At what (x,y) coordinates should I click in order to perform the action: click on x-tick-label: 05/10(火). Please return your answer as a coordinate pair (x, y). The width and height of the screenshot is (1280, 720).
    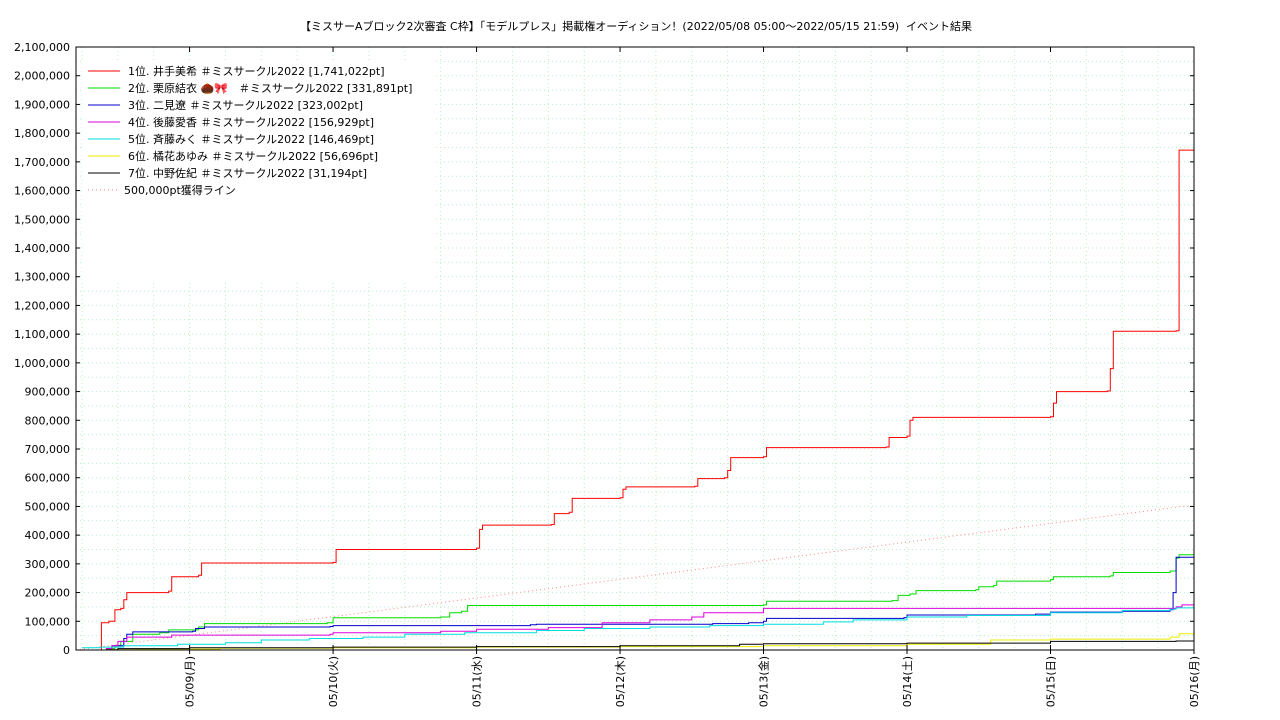
    Looking at the image, I should click on (333, 681).